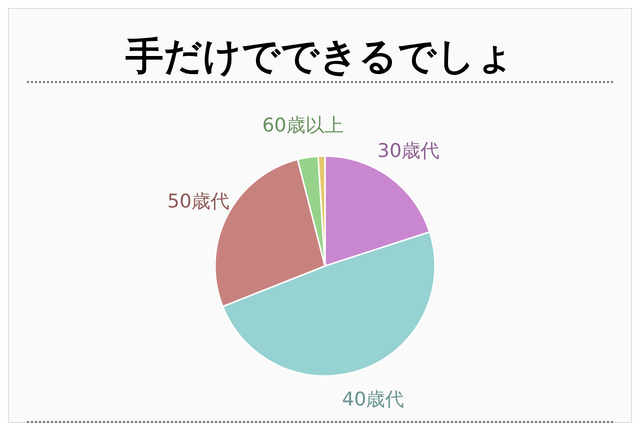 This screenshot has width=640, height=431. I want to click on slice-label: 60歳以上, so click(303, 125).